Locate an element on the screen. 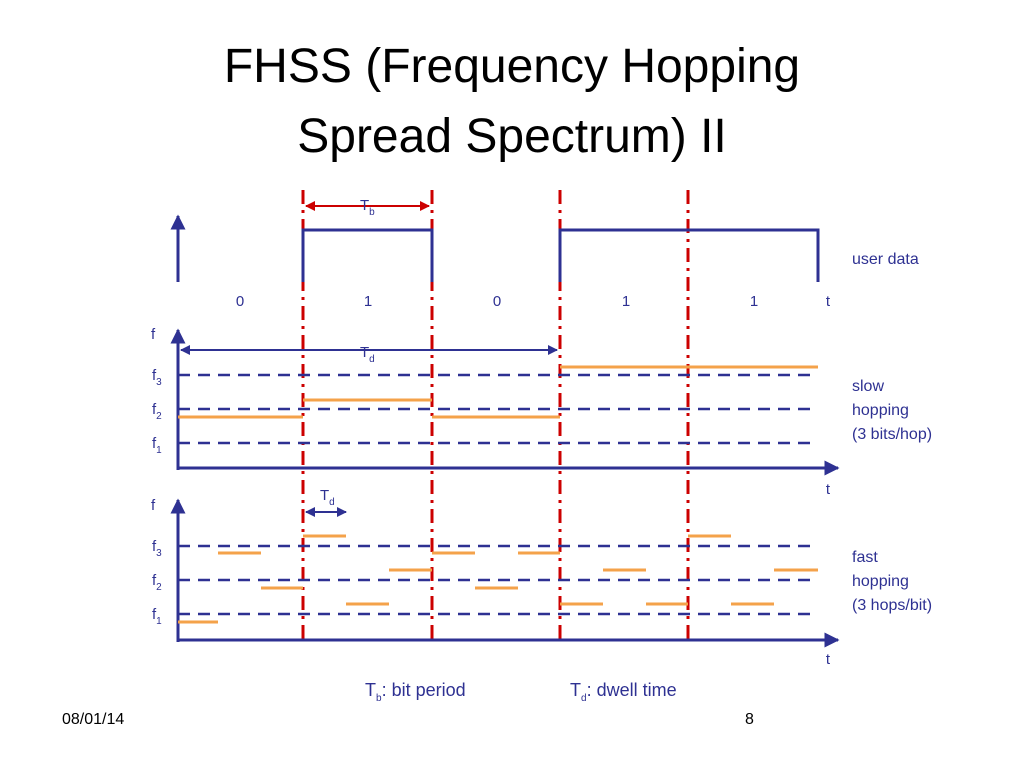 This screenshot has height=768, width=1024. legend-item: Td: dwell time is located at coordinates (623, 692).